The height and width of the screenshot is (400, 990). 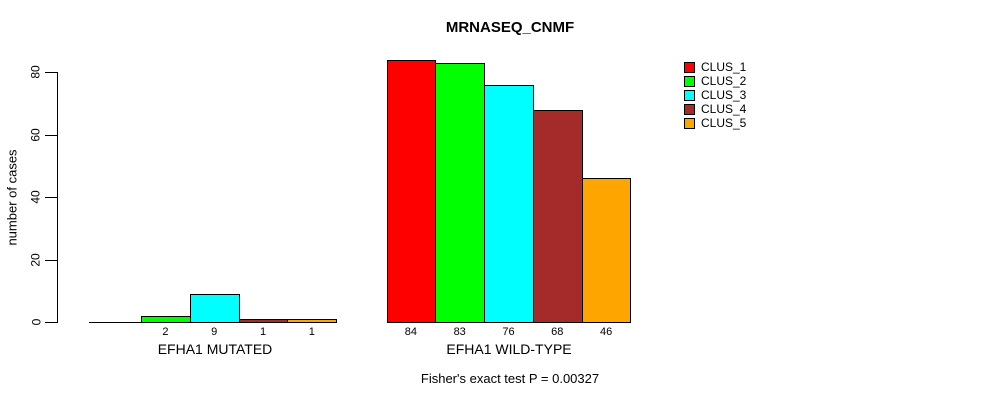 I want to click on legend-label-clus_5: CLUS_5, so click(x=724, y=123).